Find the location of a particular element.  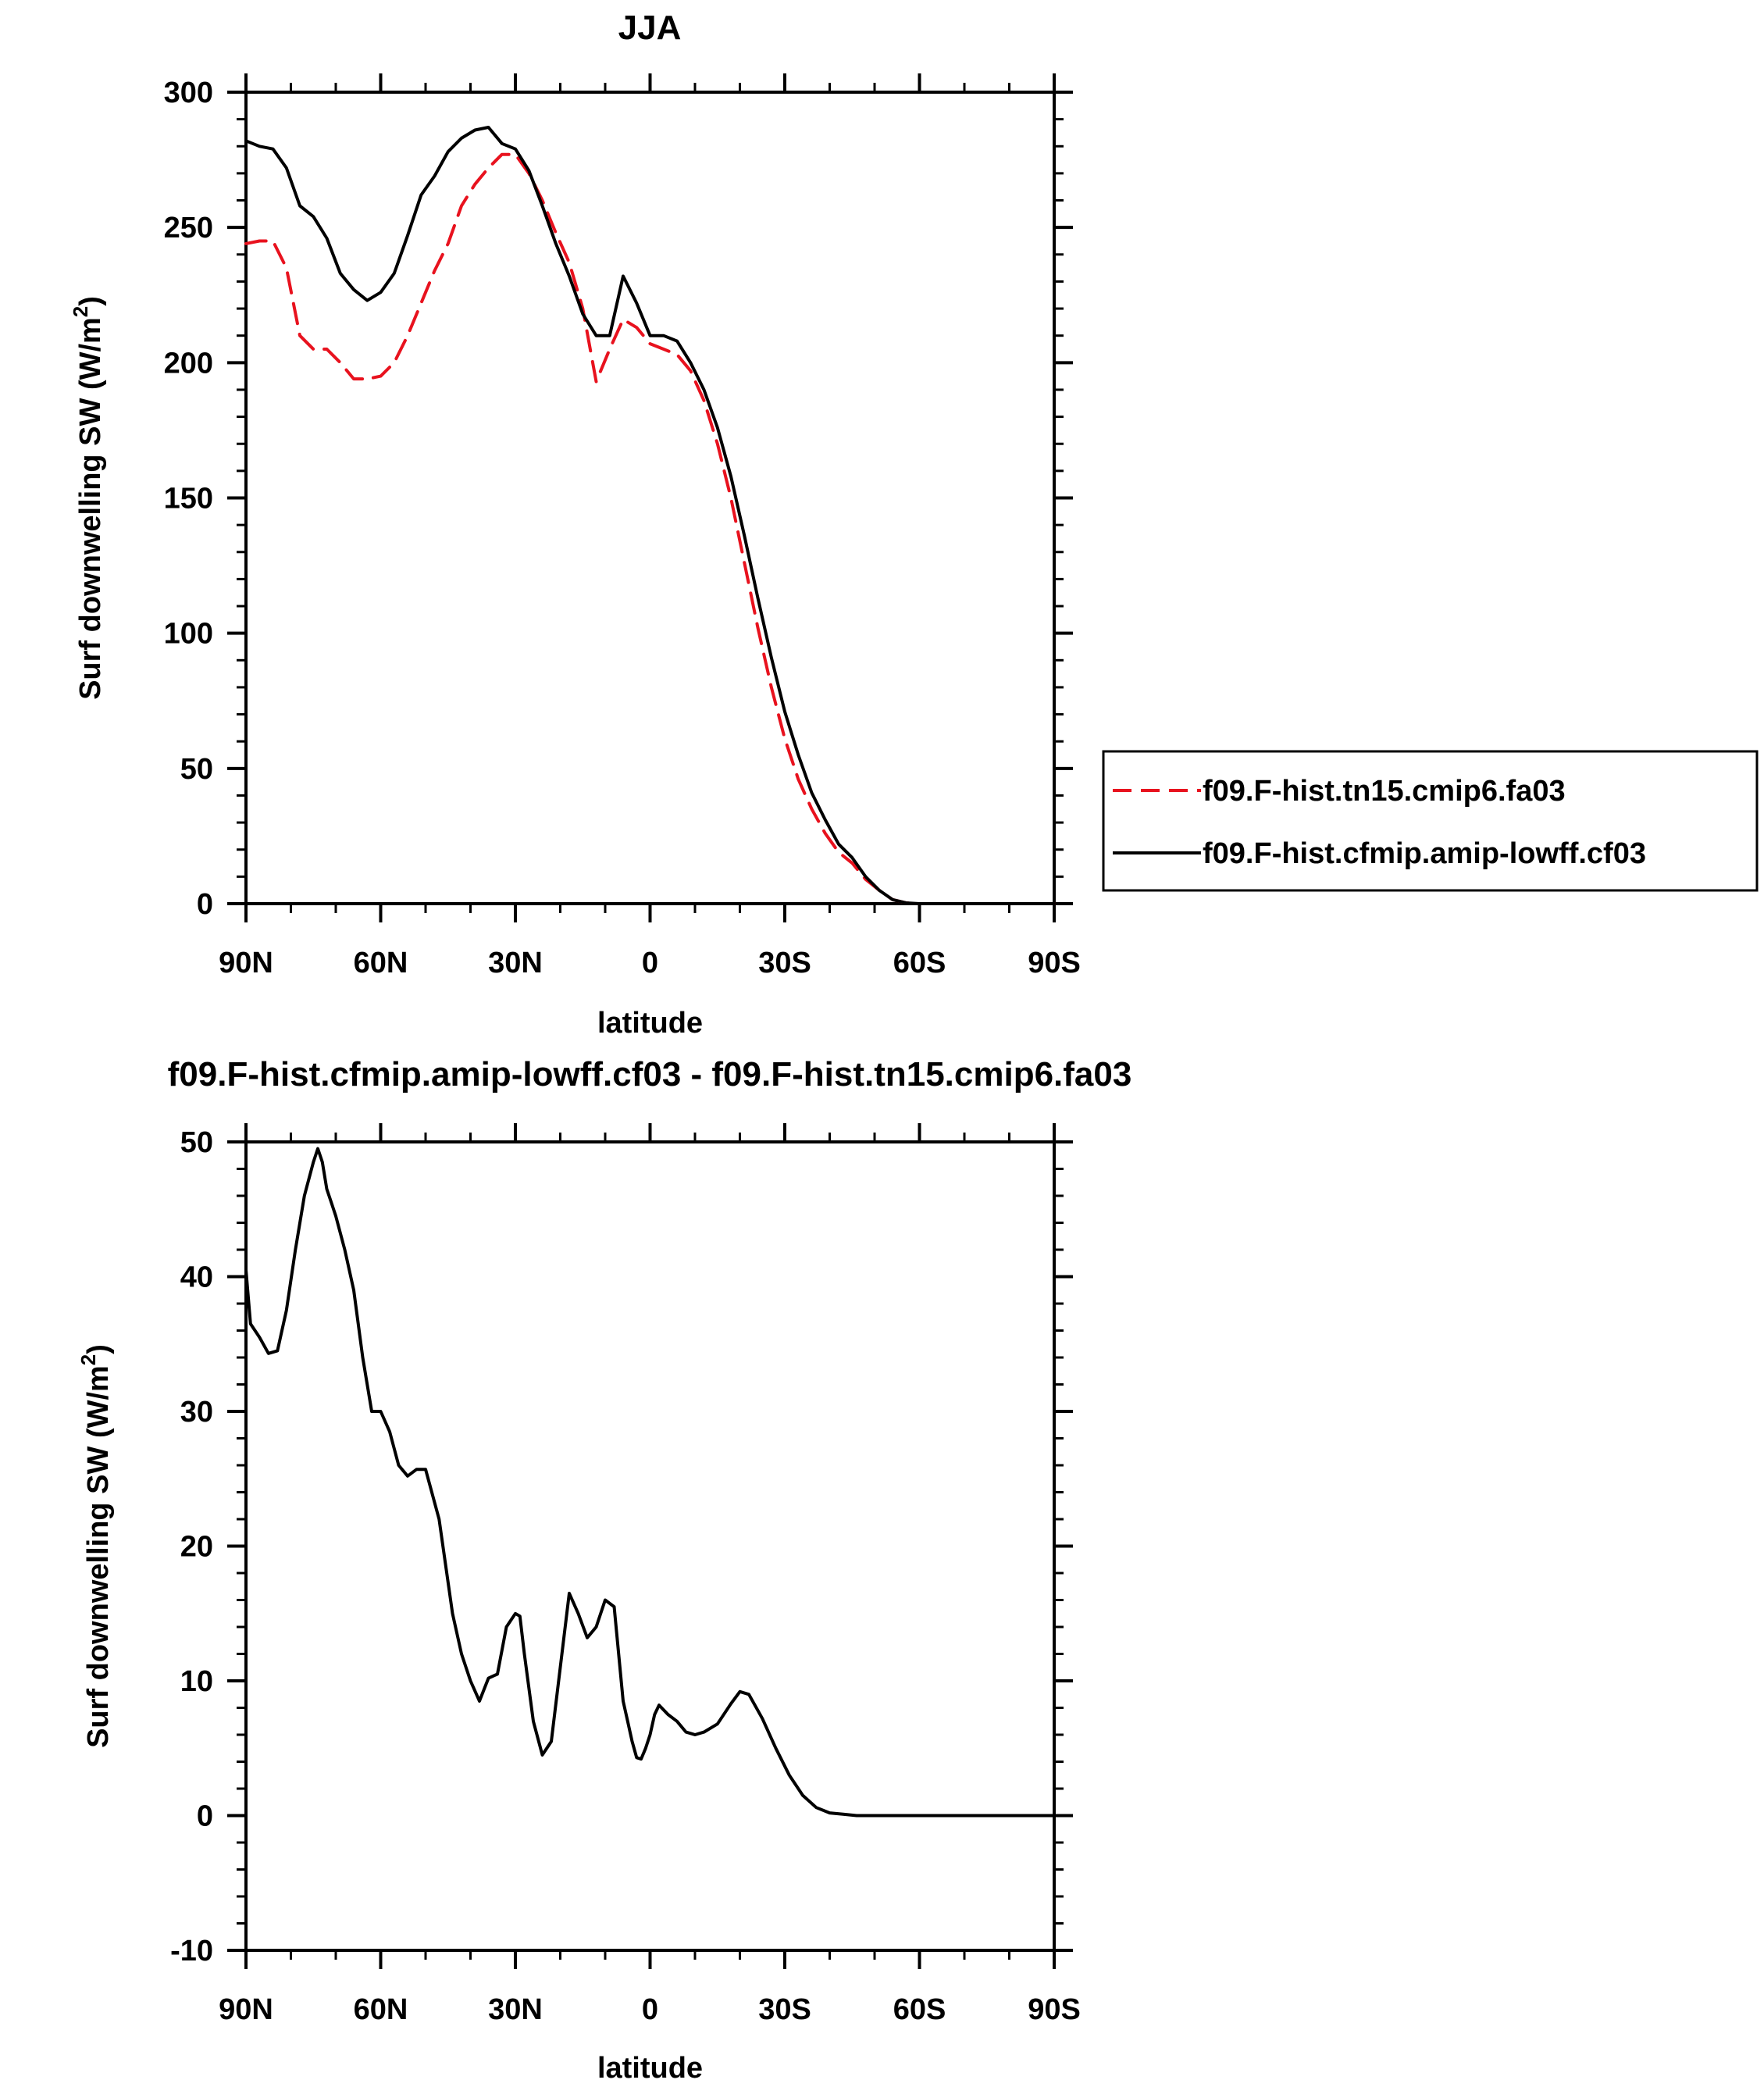

chart-title: JJA is located at coordinates (650, 28).